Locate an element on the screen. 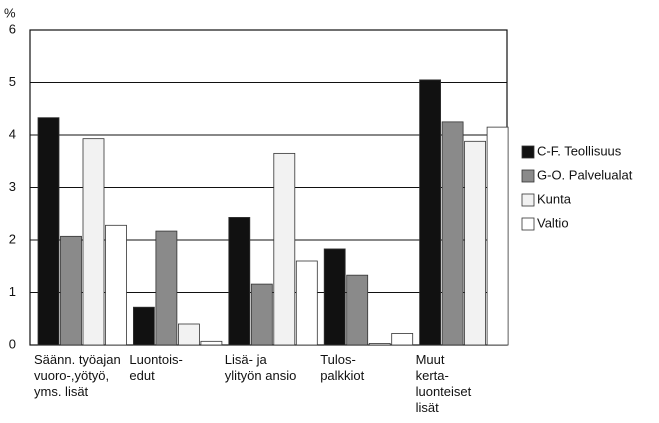  x-tick-label-line: Lisä- ja is located at coordinates (246, 359).